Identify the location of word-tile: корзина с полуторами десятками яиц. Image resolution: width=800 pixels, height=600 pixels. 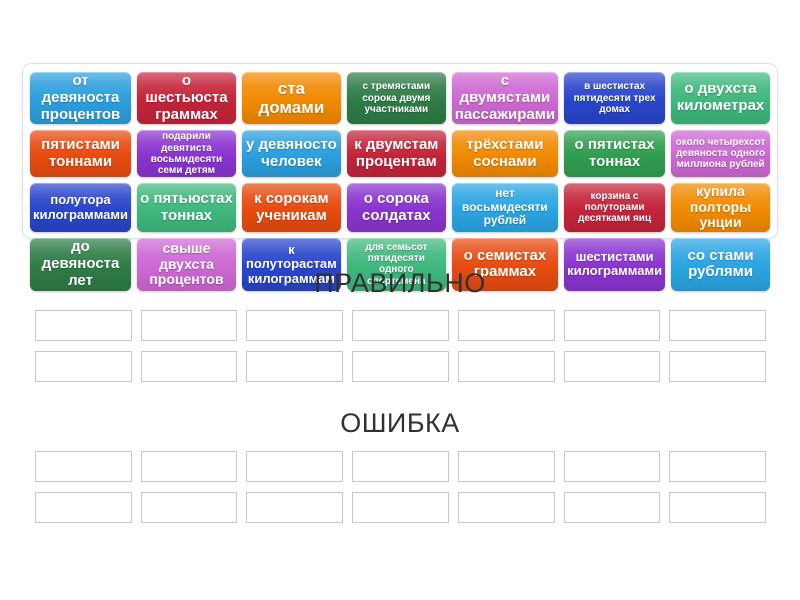
(615, 208).